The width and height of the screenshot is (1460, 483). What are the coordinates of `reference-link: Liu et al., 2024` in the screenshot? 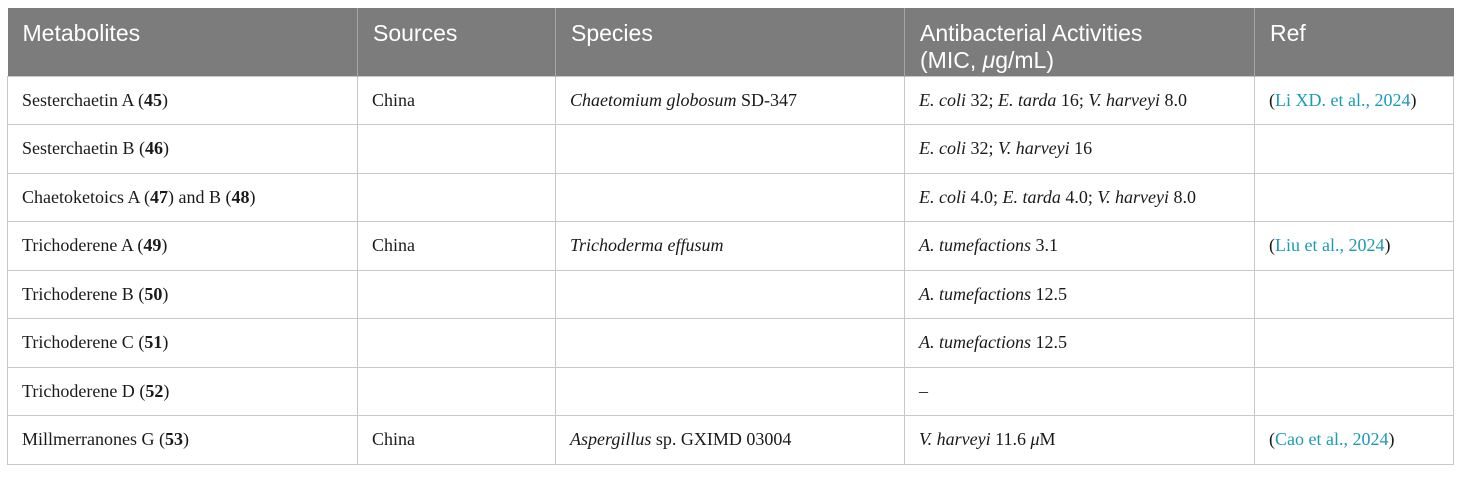 It's located at (1330, 245).